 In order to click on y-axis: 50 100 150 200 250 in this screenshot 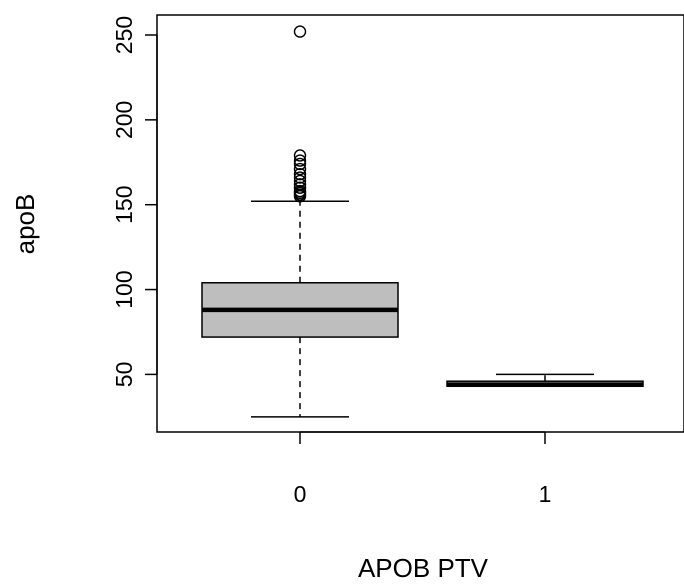, I will do `click(134, 202)`.